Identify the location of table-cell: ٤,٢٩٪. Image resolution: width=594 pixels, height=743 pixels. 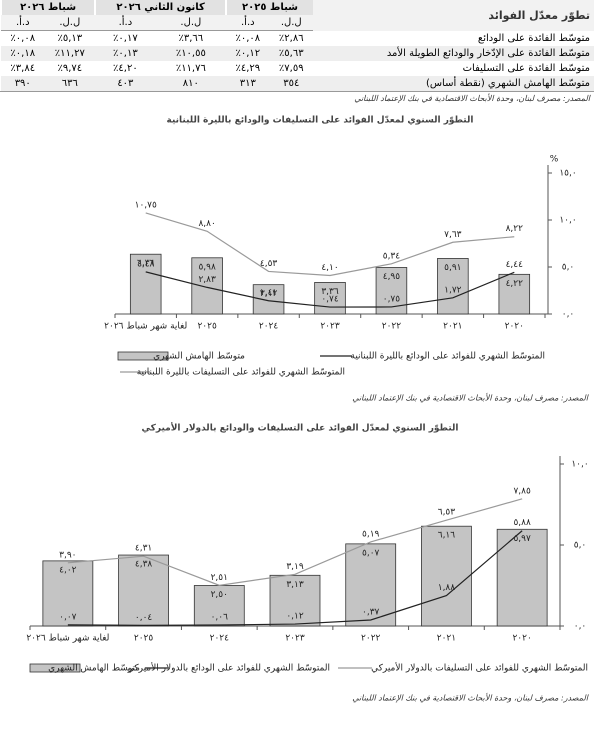
(248, 68).